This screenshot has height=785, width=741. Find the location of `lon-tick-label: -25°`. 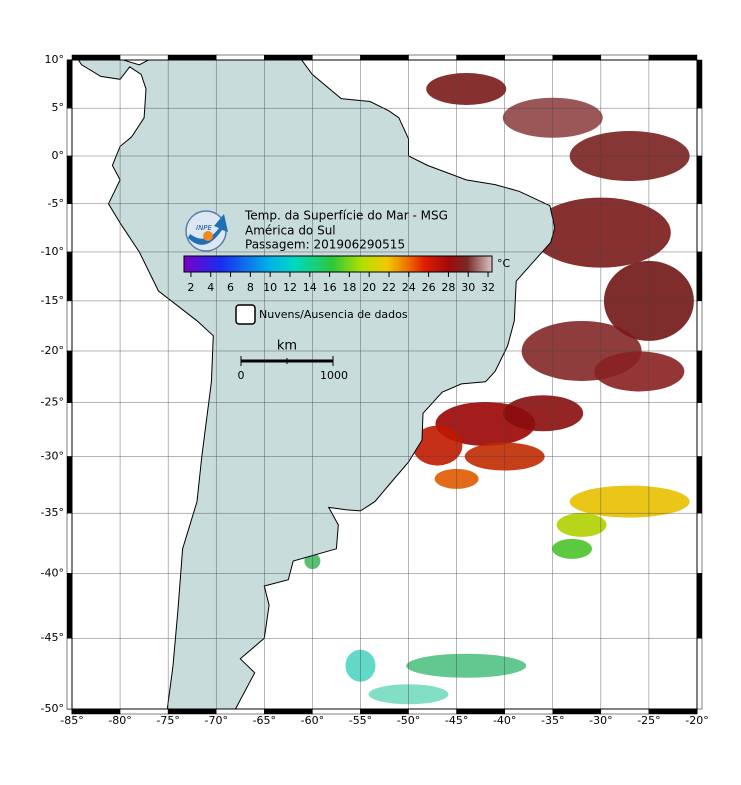

lon-tick-label: -25° is located at coordinates (648, 720).